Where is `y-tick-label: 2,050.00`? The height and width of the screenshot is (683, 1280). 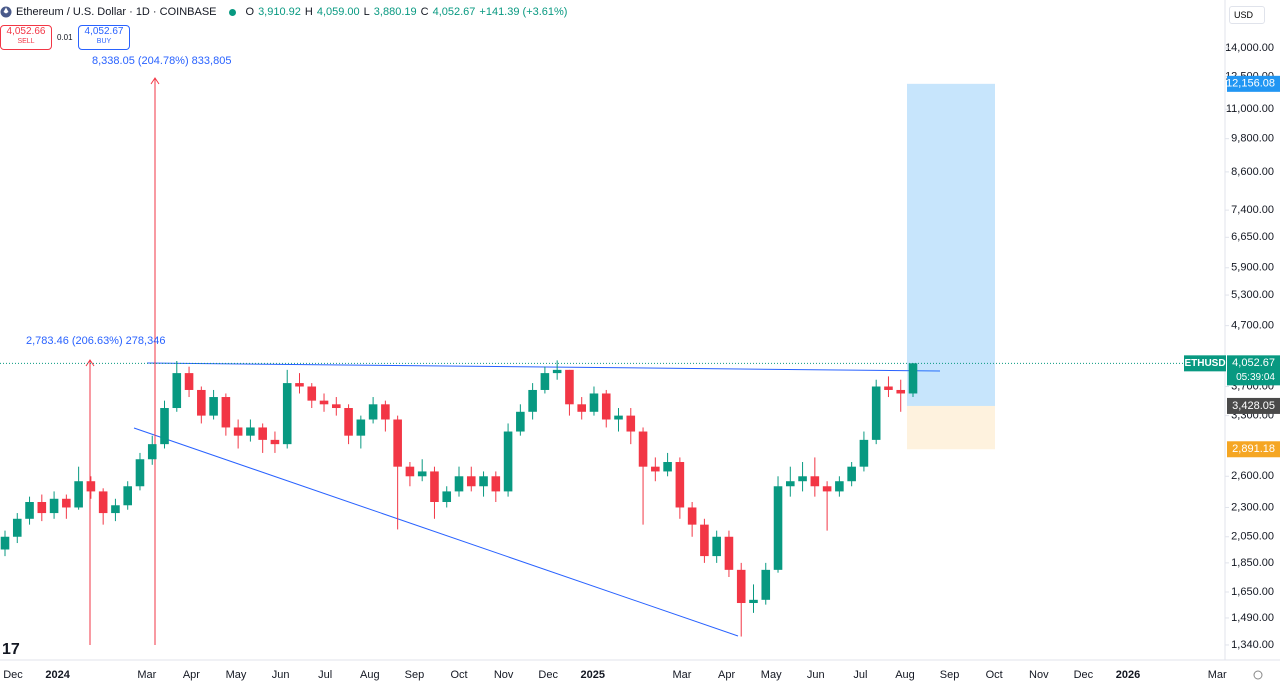 y-tick-label: 2,050.00 is located at coordinates (1252, 537).